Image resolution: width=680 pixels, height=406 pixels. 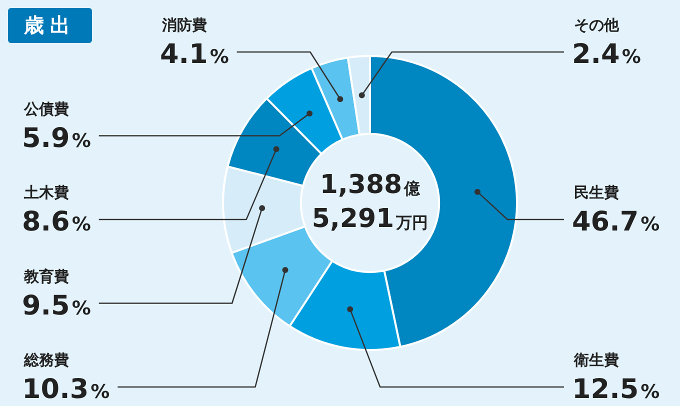 What do you see at coordinates (50, 25) in the screenshot?
I see `chart-title: 歳出` at bounding box center [50, 25].